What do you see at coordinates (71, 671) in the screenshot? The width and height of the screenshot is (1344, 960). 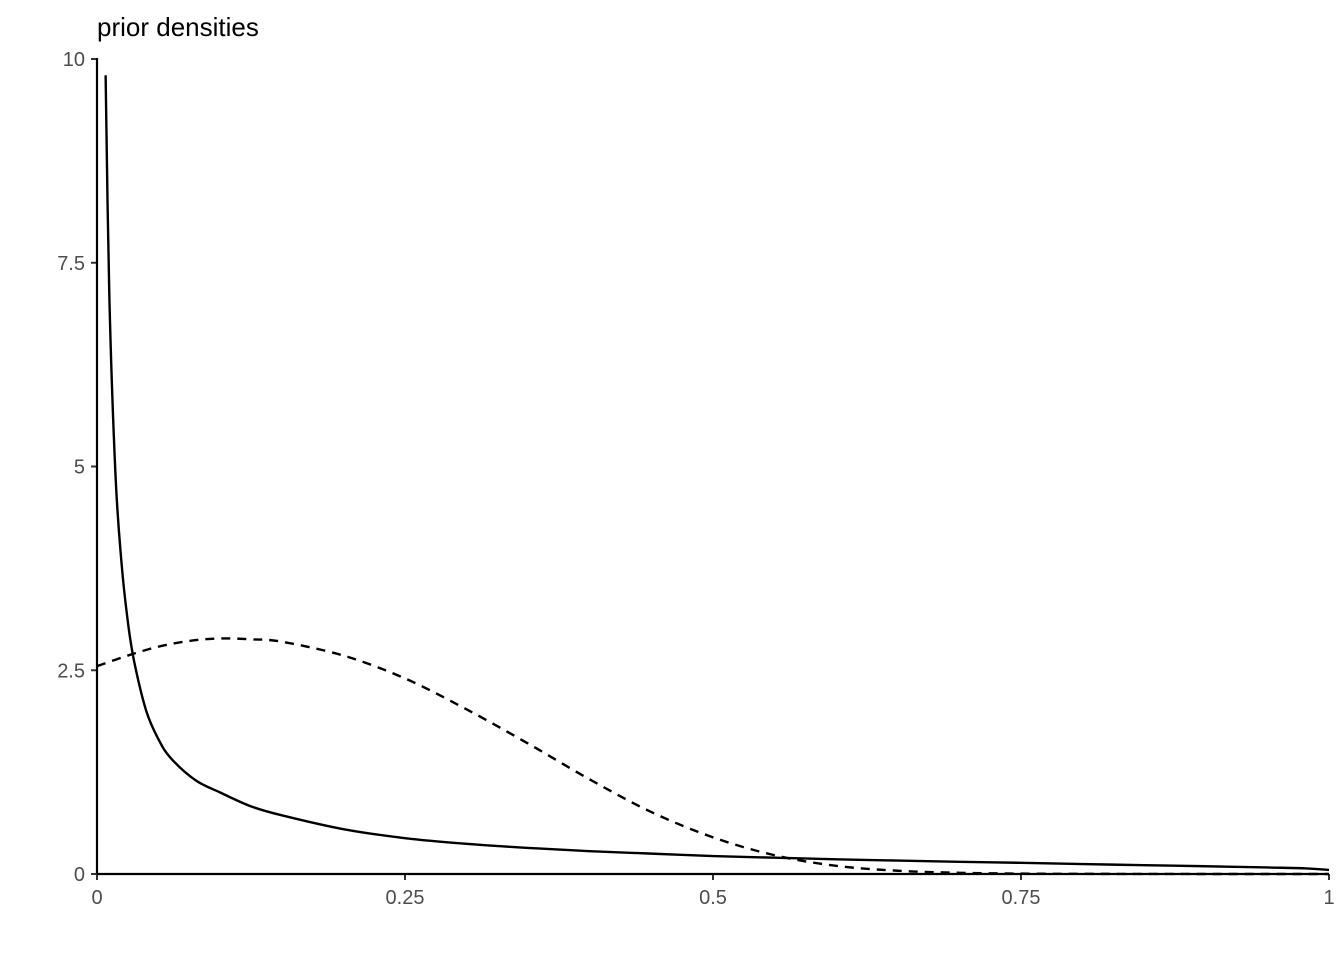 I see `y-tick-label: 2.5` at bounding box center [71, 671].